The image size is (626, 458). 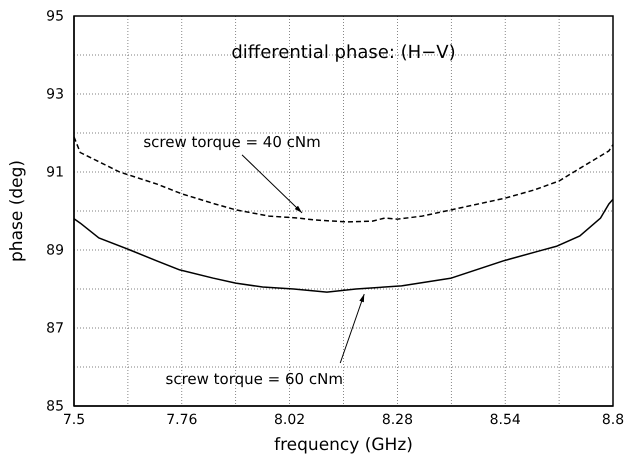 What do you see at coordinates (17, 211) in the screenshot?
I see `y-axis-title: phase (deg)` at bounding box center [17, 211].